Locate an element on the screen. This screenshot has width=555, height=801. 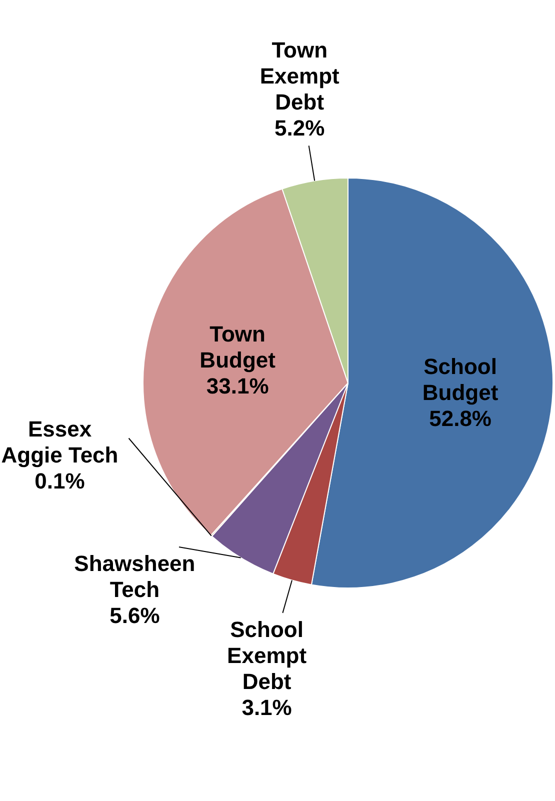
slice-label: Shawsheen Tech is located at coordinates (135, 576).